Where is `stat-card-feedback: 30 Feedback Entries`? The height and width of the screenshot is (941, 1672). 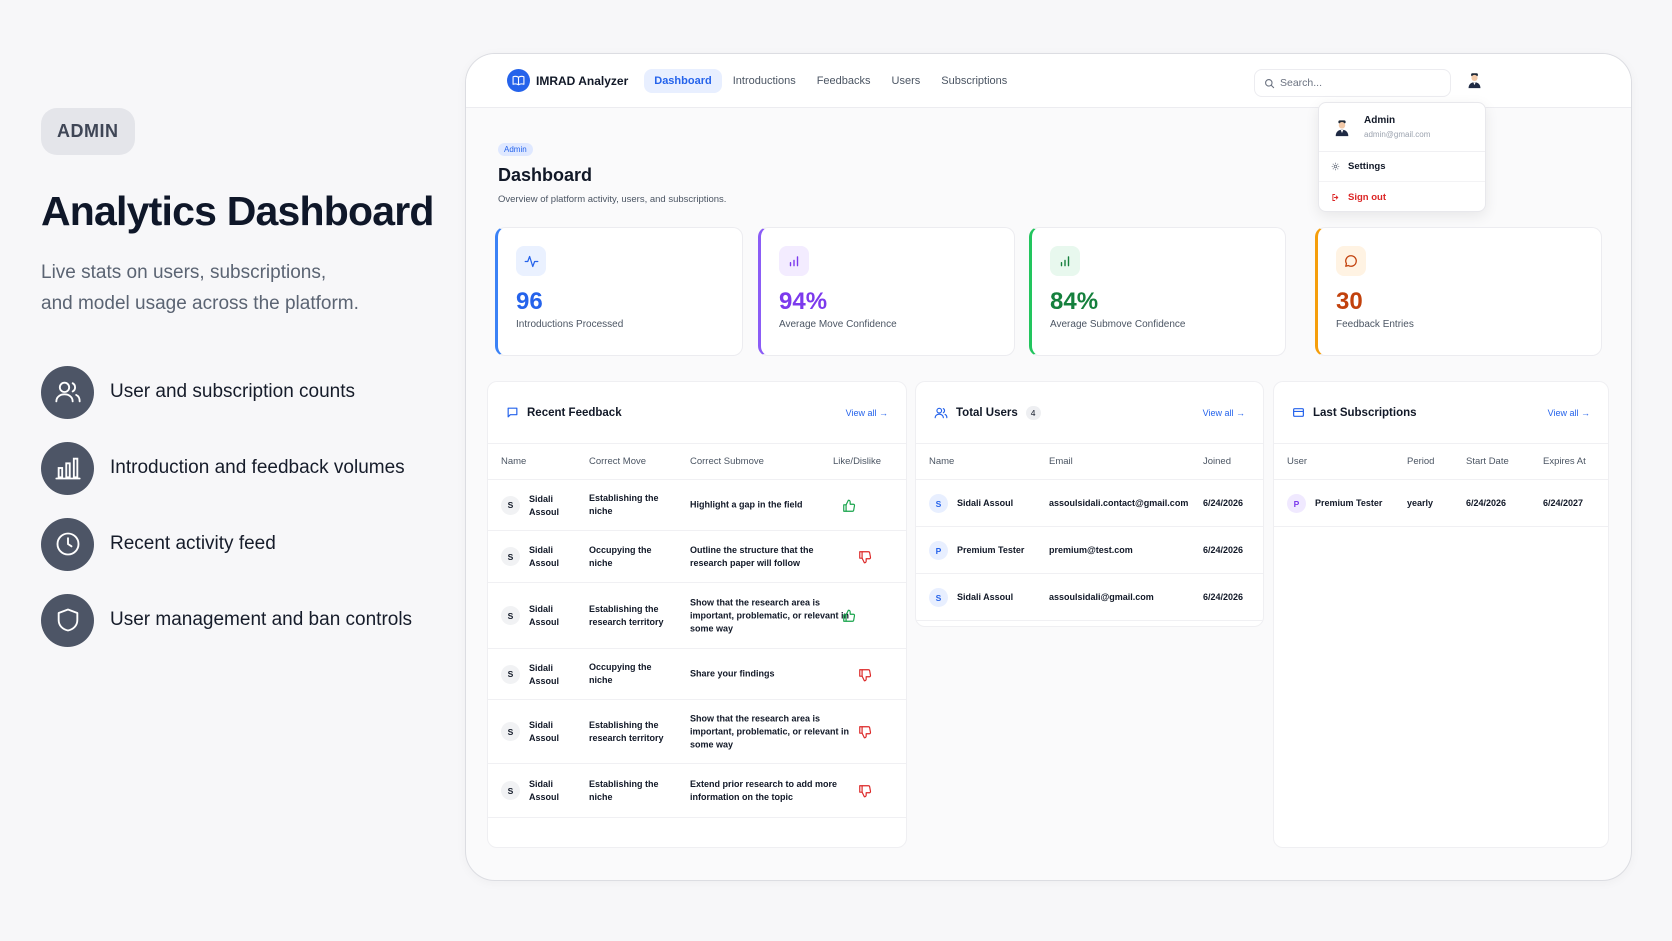 stat-card-feedback: 30 Feedback Entries is located at coordinates (1458, 291).